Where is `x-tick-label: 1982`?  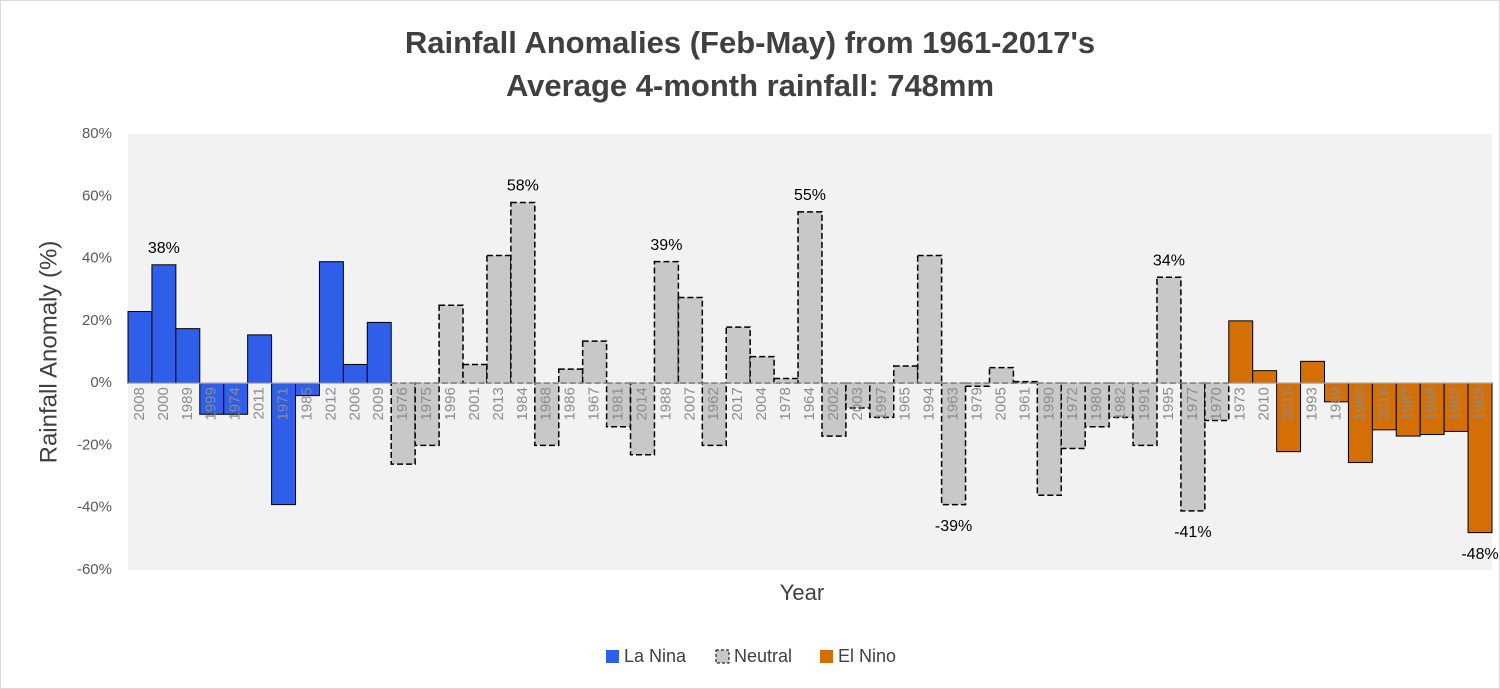 x-tick-label: 1982 is located at coordinates (1120, 403).